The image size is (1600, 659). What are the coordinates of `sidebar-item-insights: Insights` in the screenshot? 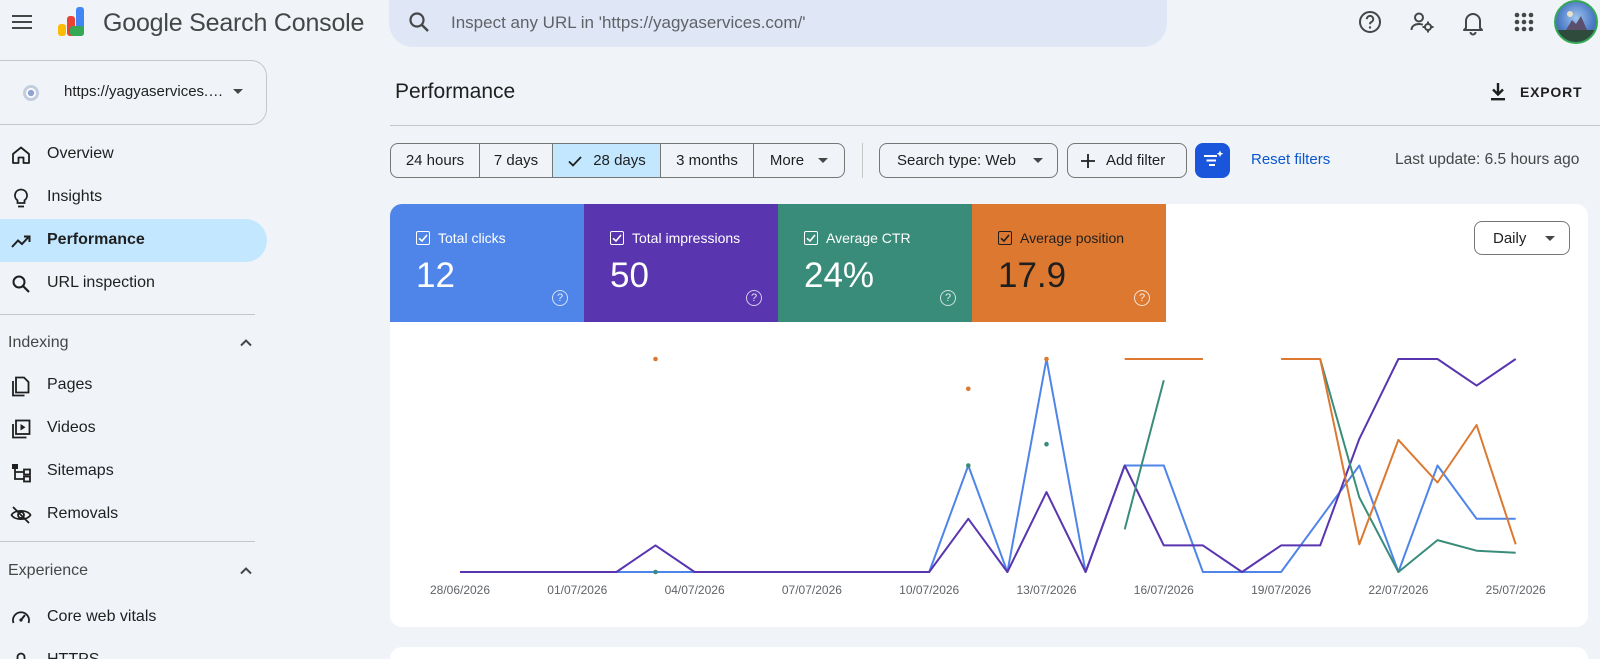 It's located at (133, 197).